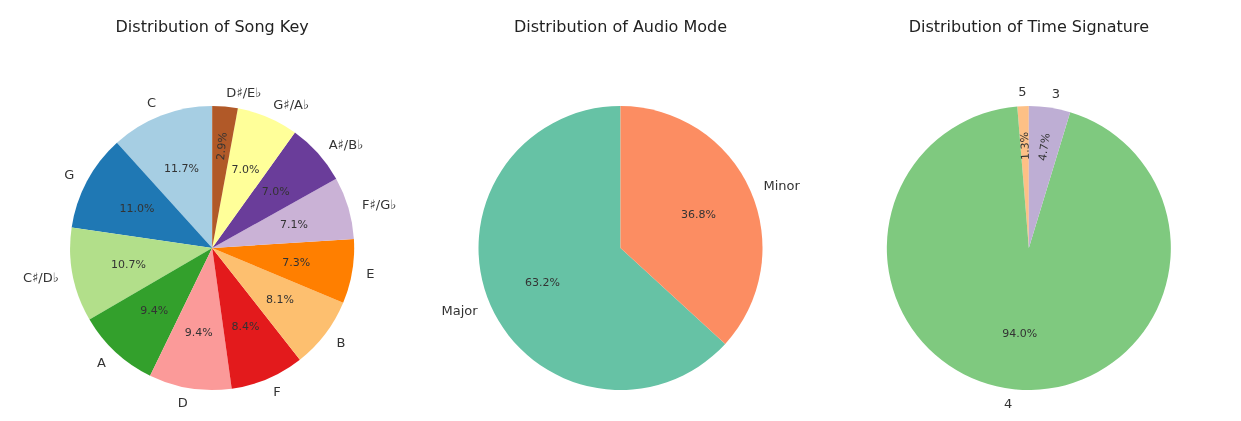 This screenshot has width=1241, height=421. Describe the element at coordinates (1056, 94) in the screenshot. I see `slice-label: 3` at that location.